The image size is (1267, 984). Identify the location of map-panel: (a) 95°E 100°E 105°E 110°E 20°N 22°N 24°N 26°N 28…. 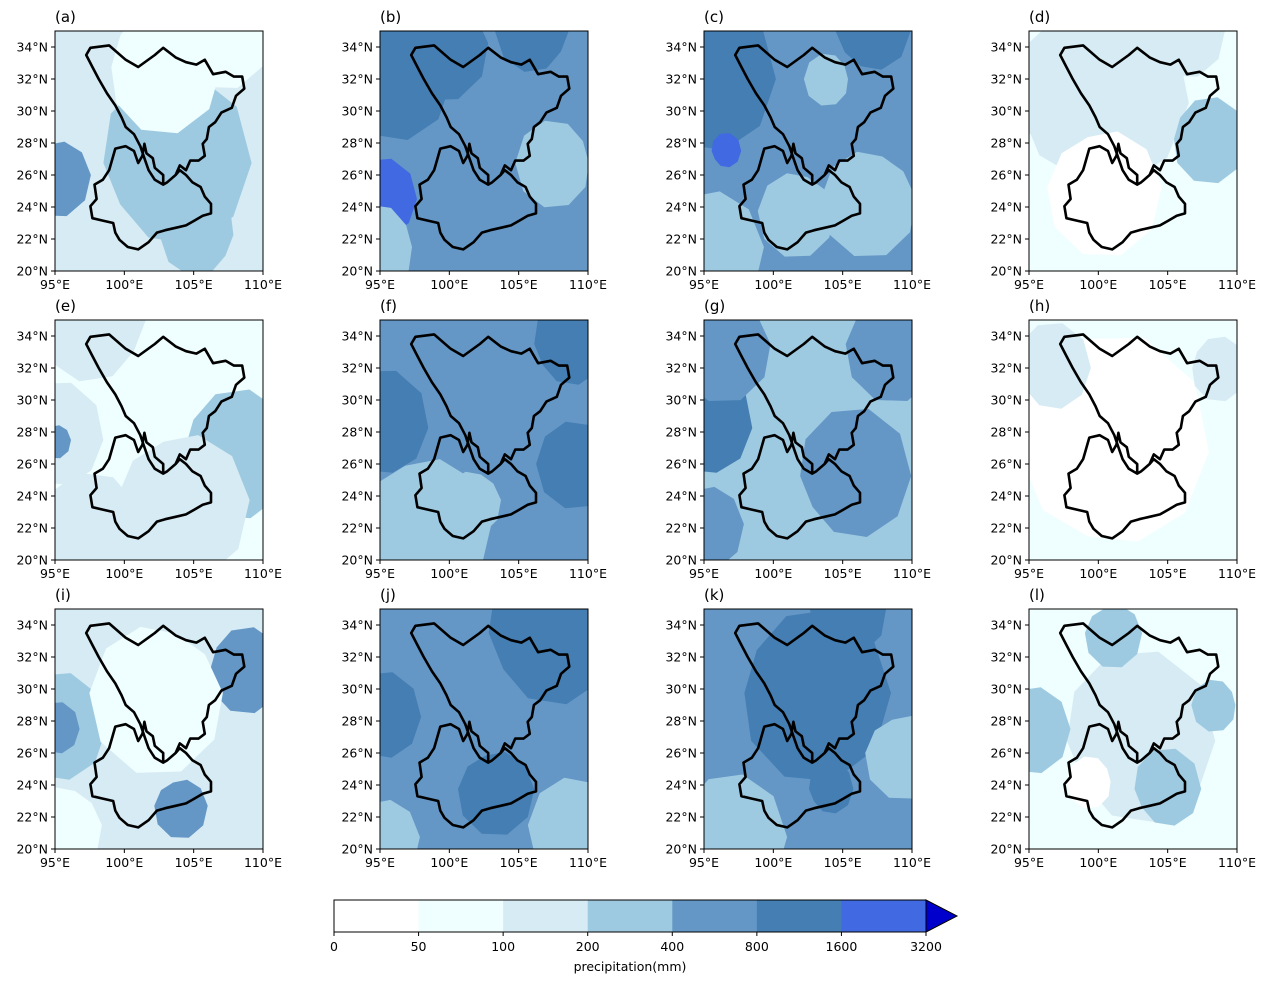
(149, 150).